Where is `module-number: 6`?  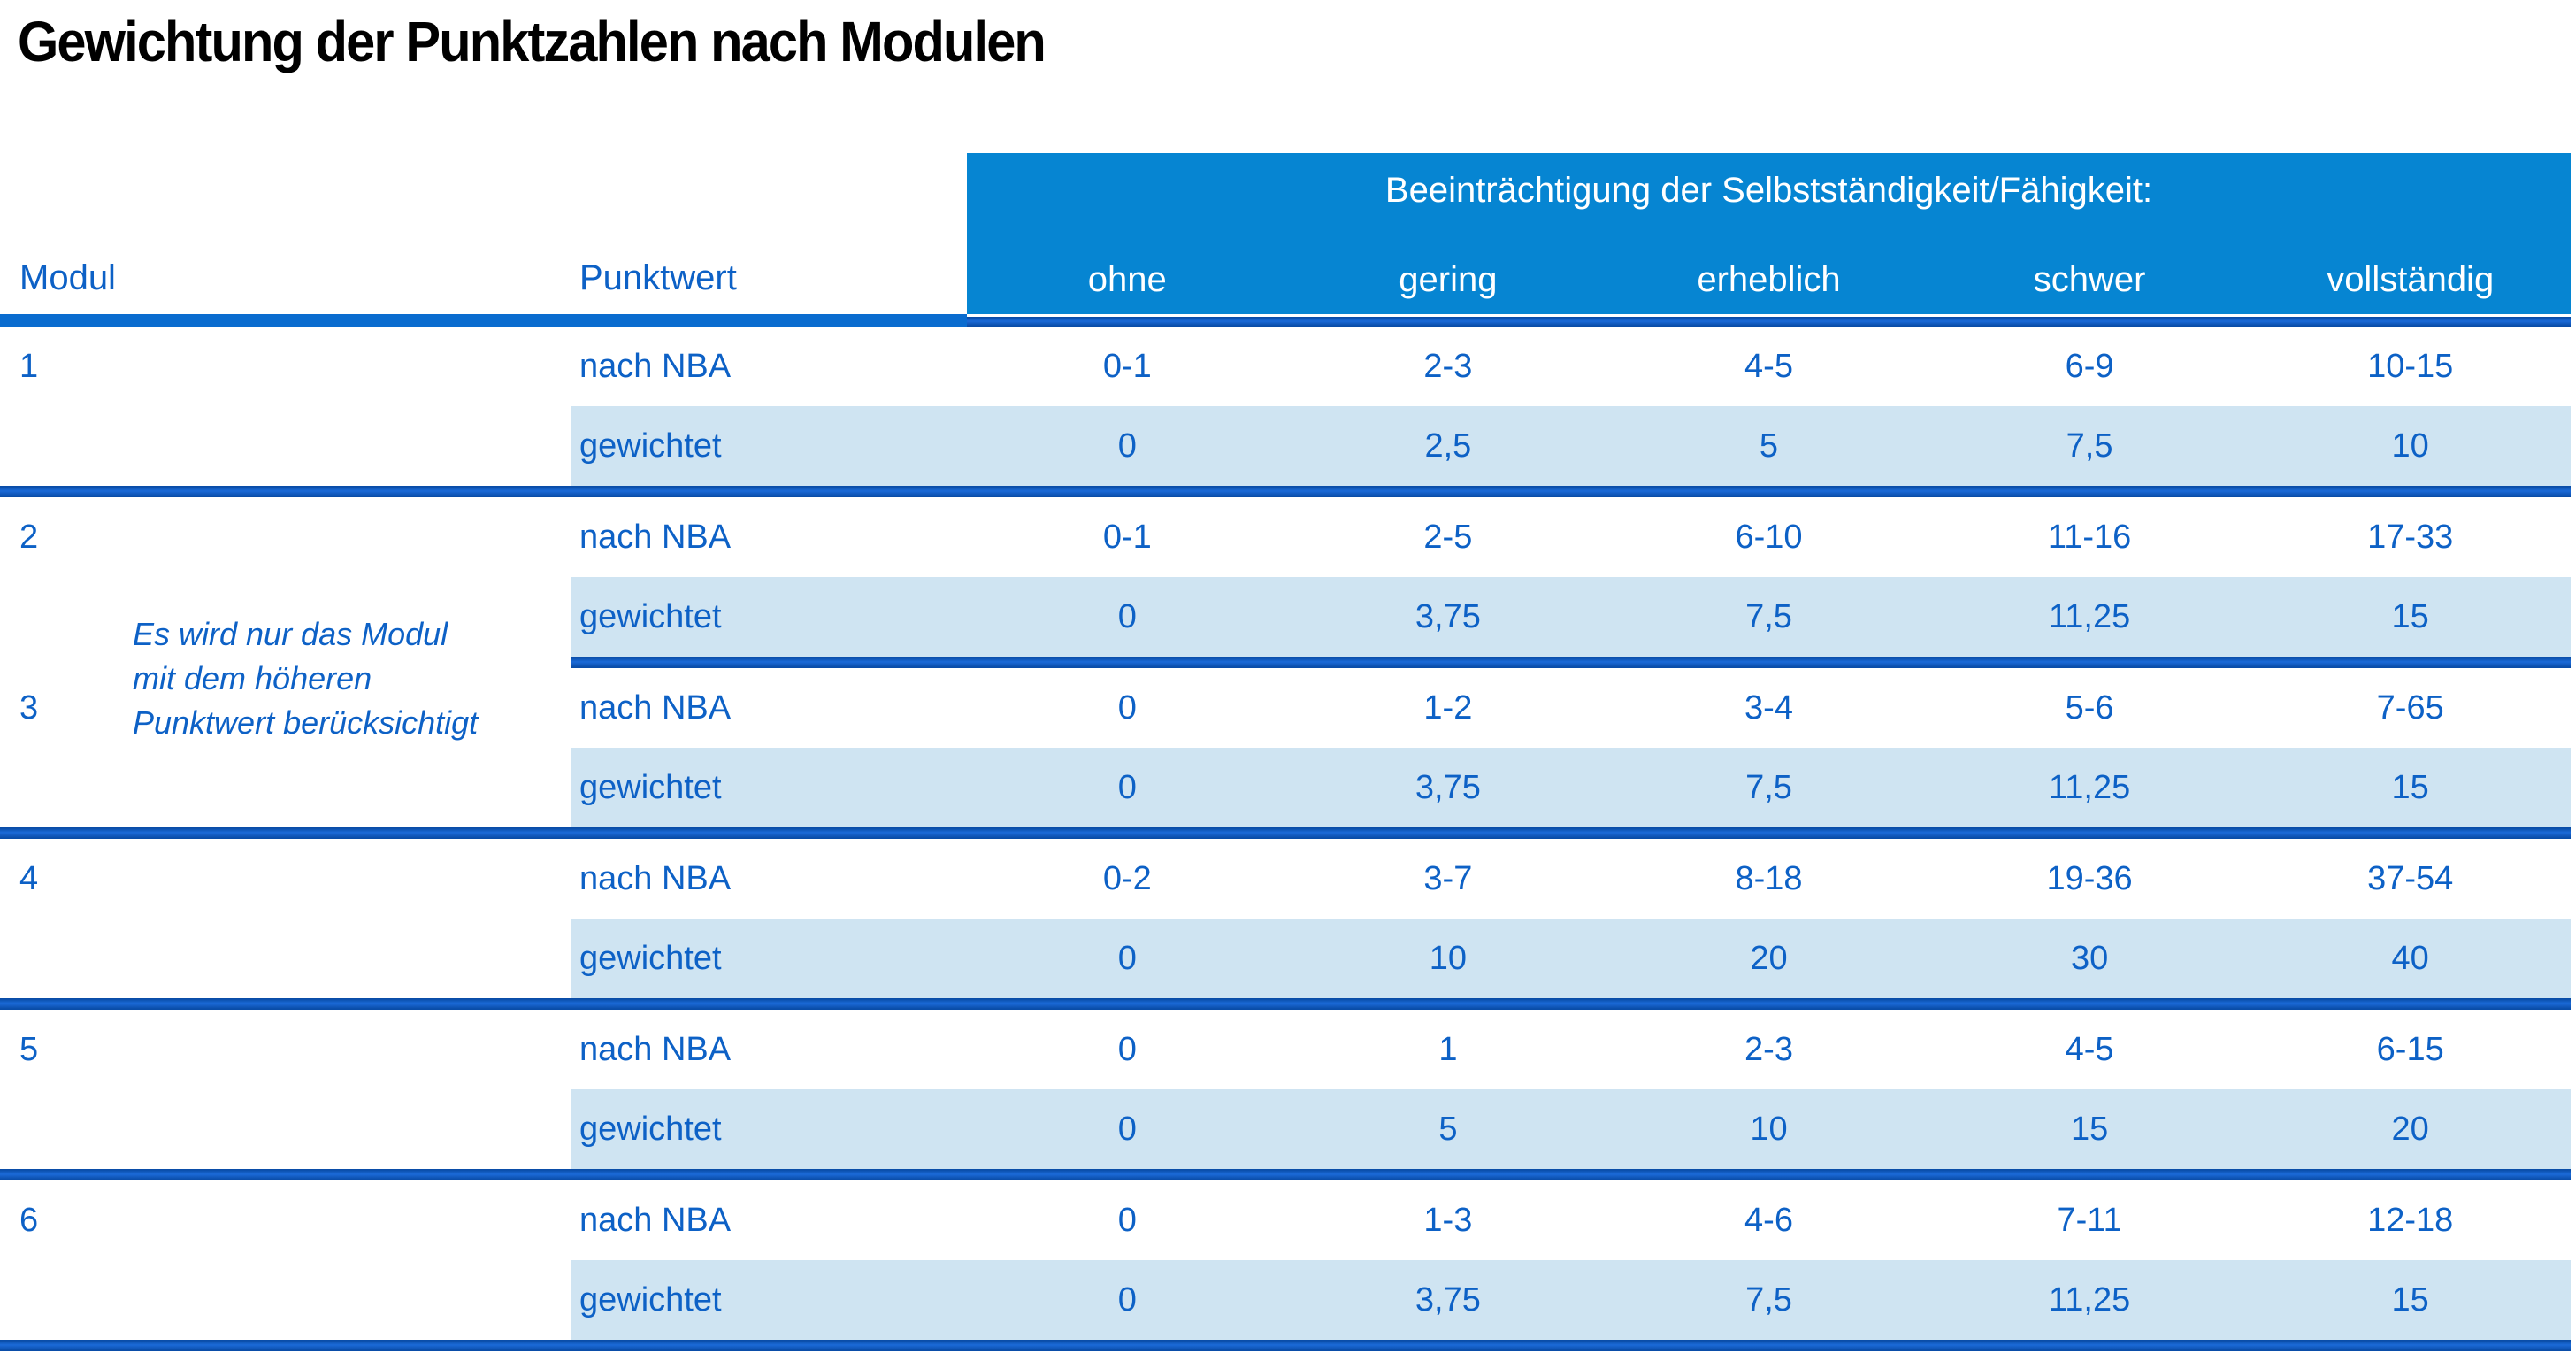
module-number: 6 is located at coordinates (29, 1220).